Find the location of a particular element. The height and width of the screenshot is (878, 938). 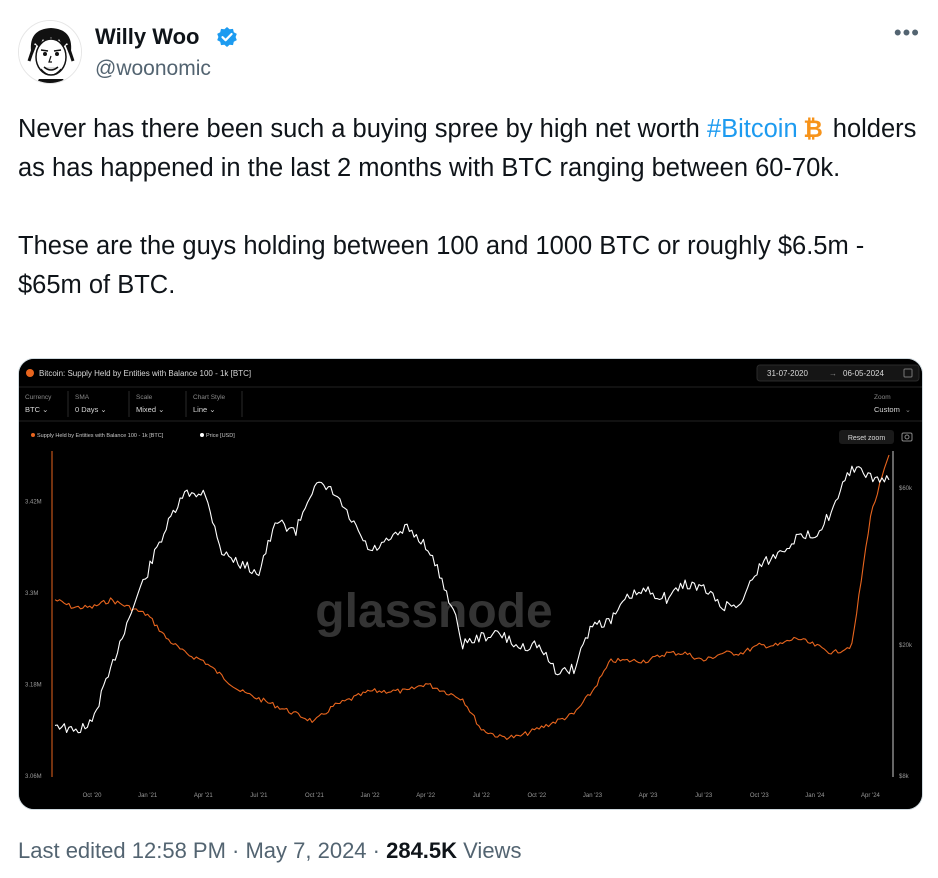

y-left-tick-label: 3.06M is located at coordinates (33, 777).